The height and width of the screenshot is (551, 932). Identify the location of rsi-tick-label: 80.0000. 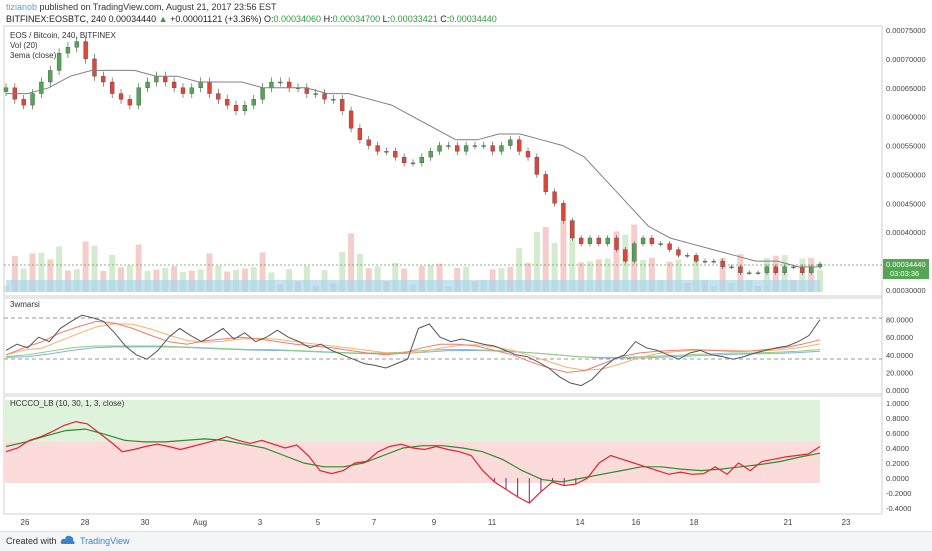
(899, 320).